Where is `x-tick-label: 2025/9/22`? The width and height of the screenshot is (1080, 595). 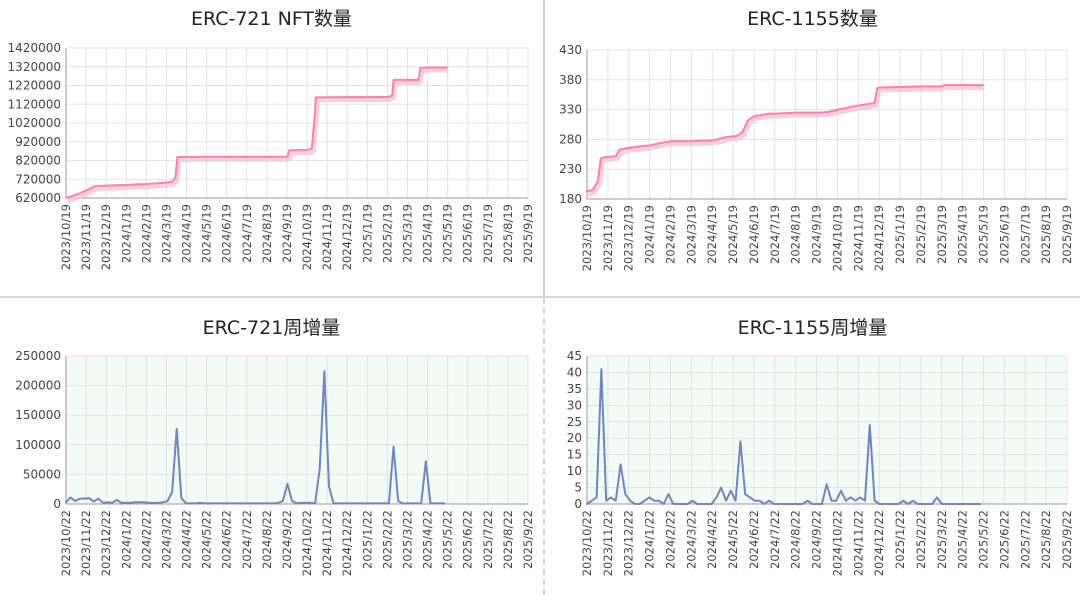 x-tick-label: 2025/9/22 is located at coordinates (528, 539).